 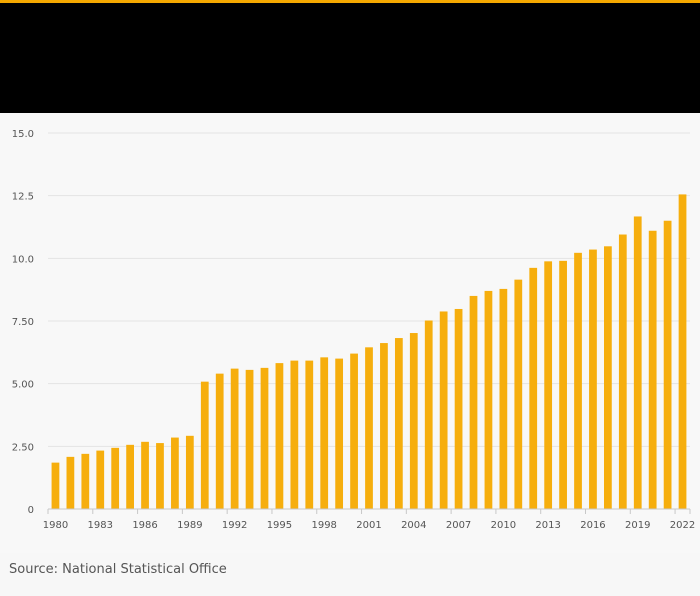 I want to click on bar-2014, so click(x=563, y=384).